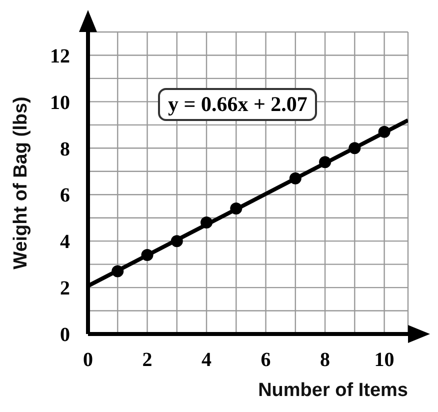 This screenshot has width=438, height=412. What do you see at coordinates (60, 103) in the screenshot?
I see `y-tick-label: 10` at bounding box center [60, 103].